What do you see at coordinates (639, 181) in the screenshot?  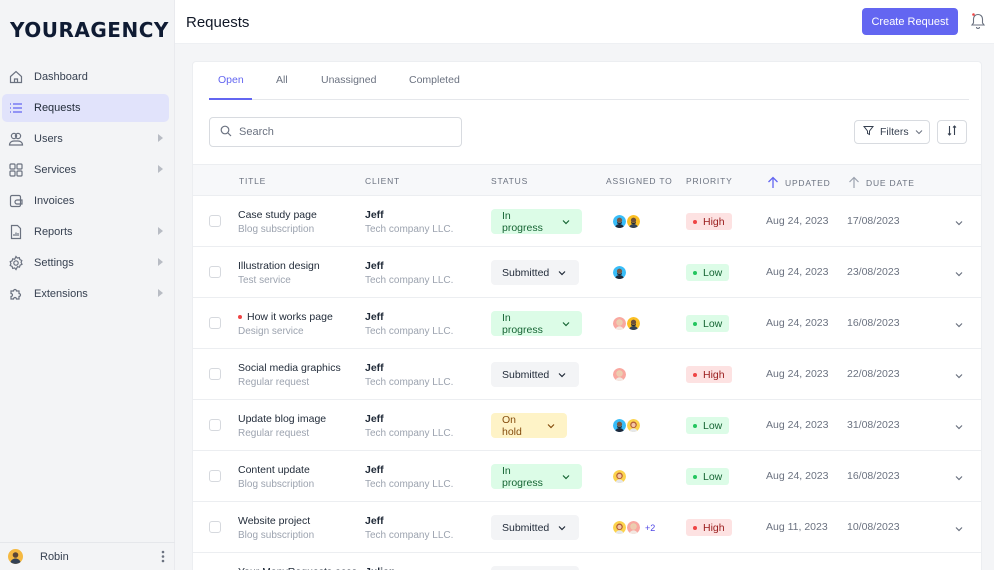 I see `column-assigned-to: ASSIGNED TO` at bounding box center [639, 181].